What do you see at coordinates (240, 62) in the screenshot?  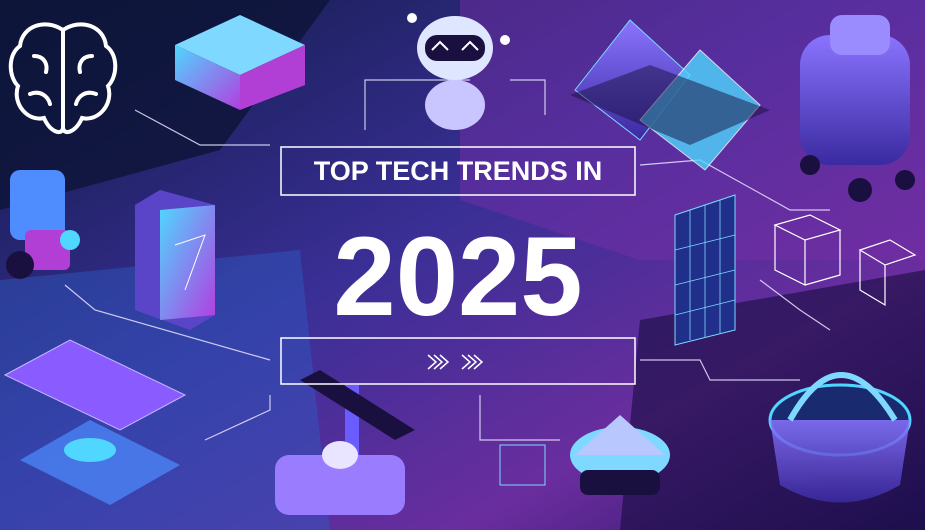 I see `tank-device` at bounding box center [240, 62].